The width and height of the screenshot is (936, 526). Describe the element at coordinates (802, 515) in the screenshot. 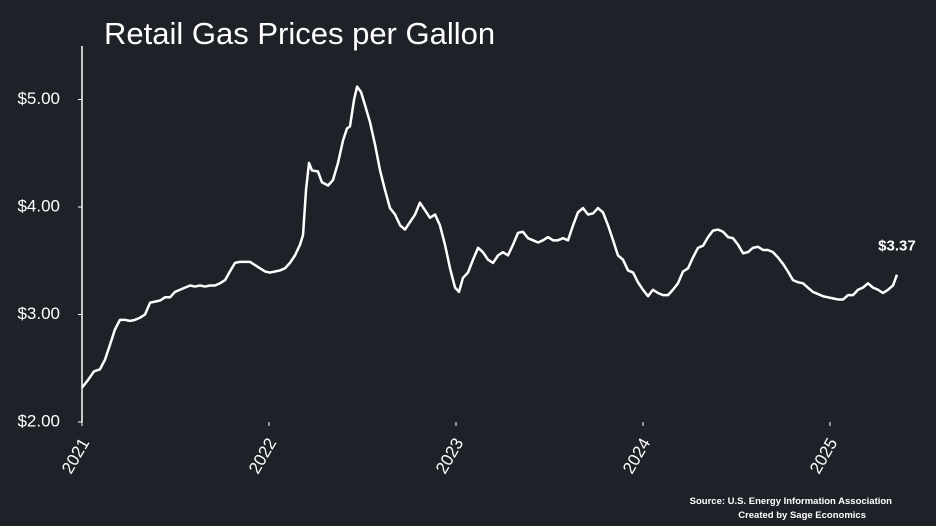

I see `credit: Created by Sage Economics` at that location.